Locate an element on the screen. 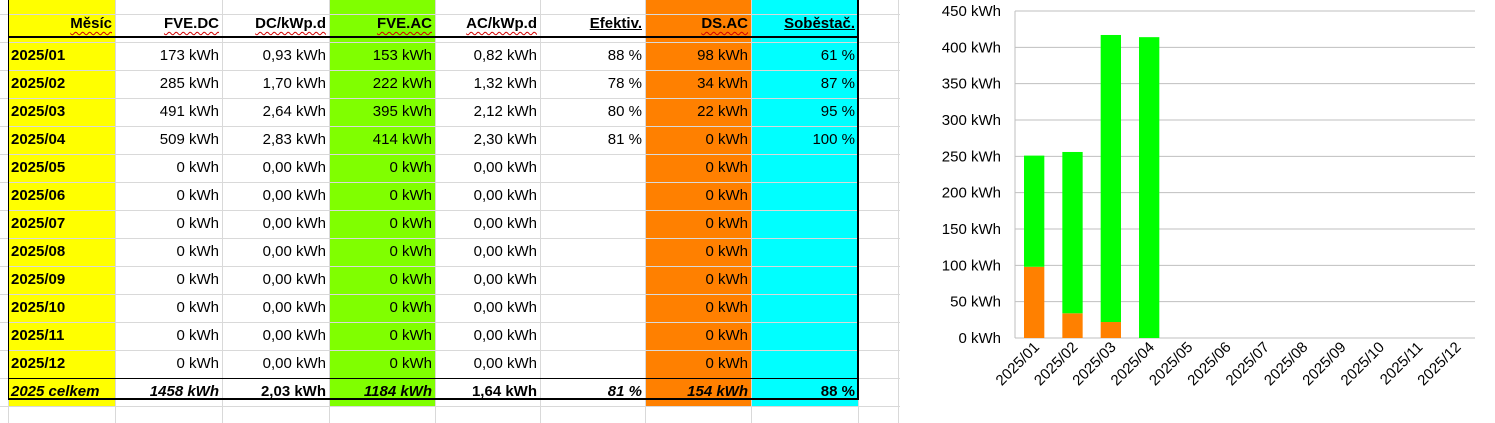 This screenshot has width=1495, height=423. cell-sobestac: 95 % is located at coordinates (837, 111).